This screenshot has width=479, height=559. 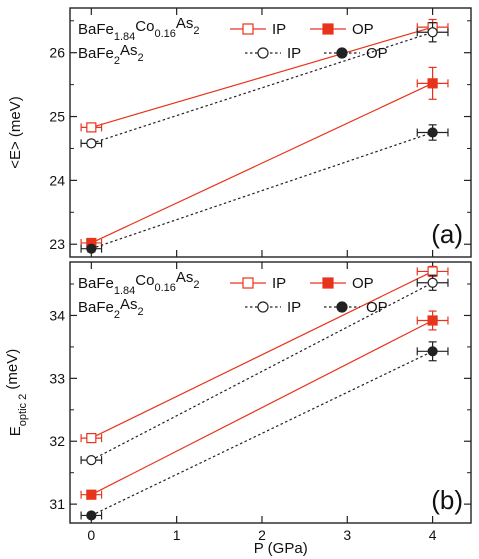 I want to click on x-tick-label: 4, so click(x=433, y=535).